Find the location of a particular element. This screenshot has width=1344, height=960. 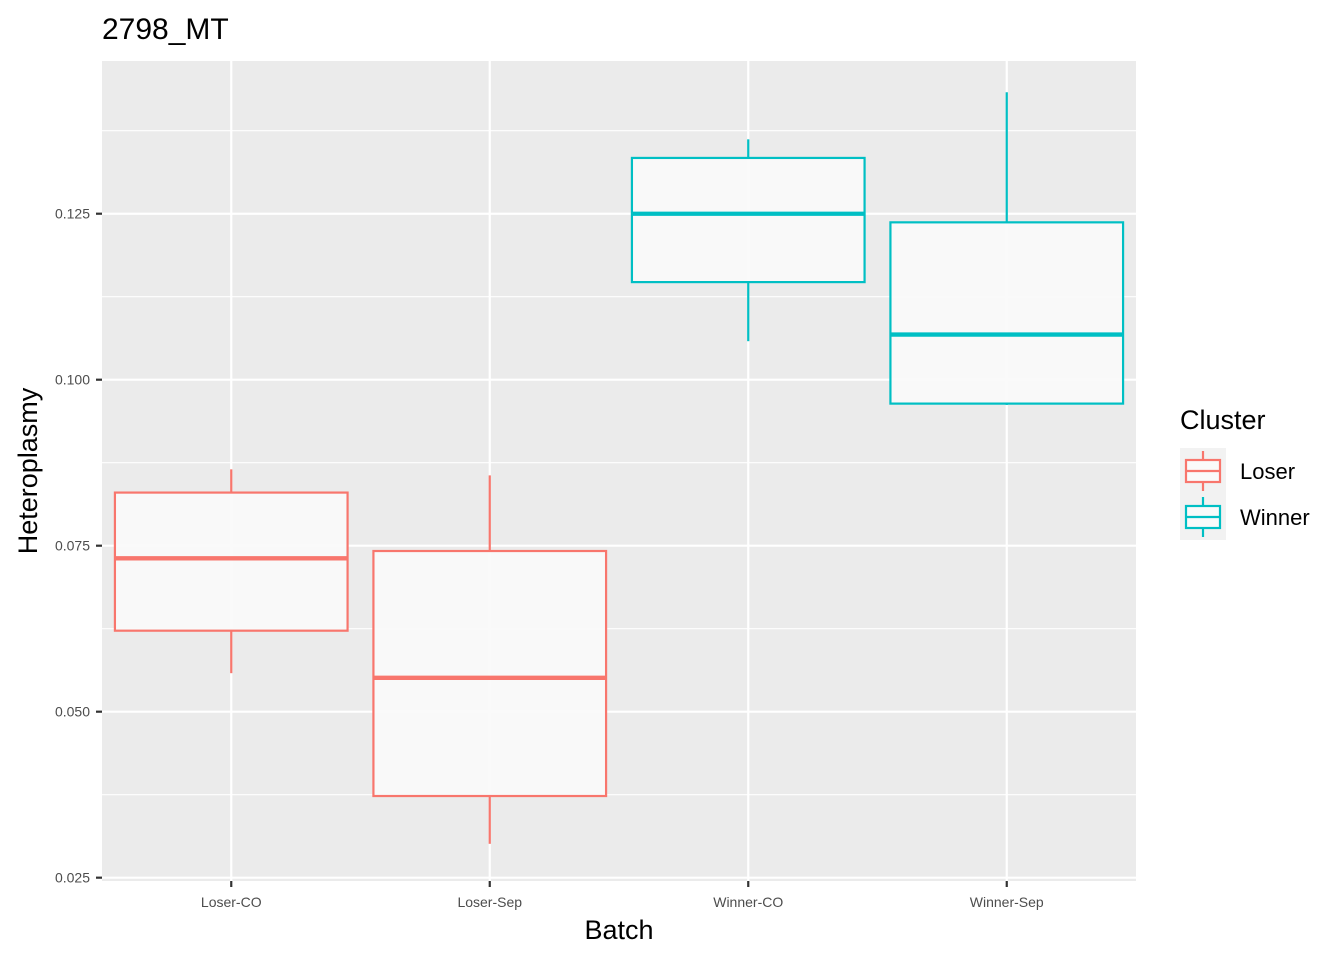

y-tick-label: 0.050 is located at coordinates (72, 712).